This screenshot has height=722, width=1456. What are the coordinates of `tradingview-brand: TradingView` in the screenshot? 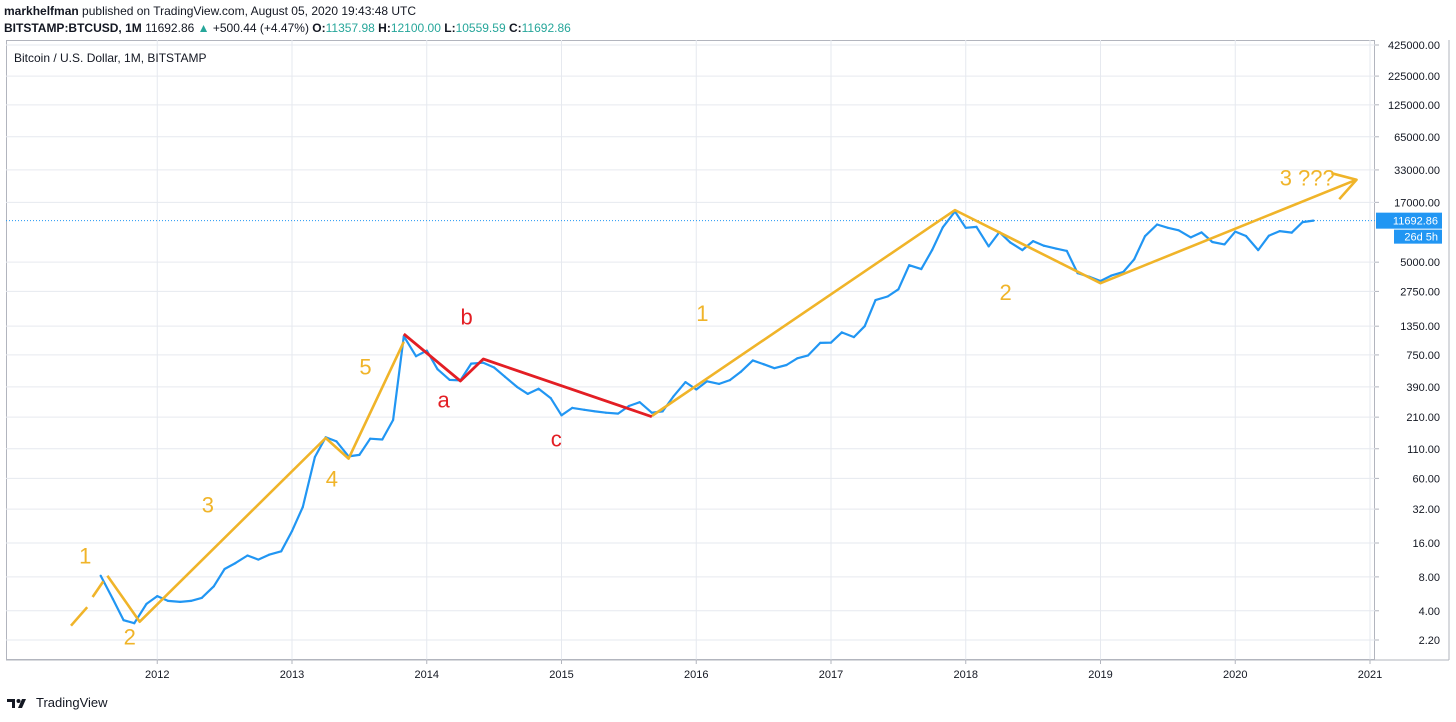 It's located at (72, 702).